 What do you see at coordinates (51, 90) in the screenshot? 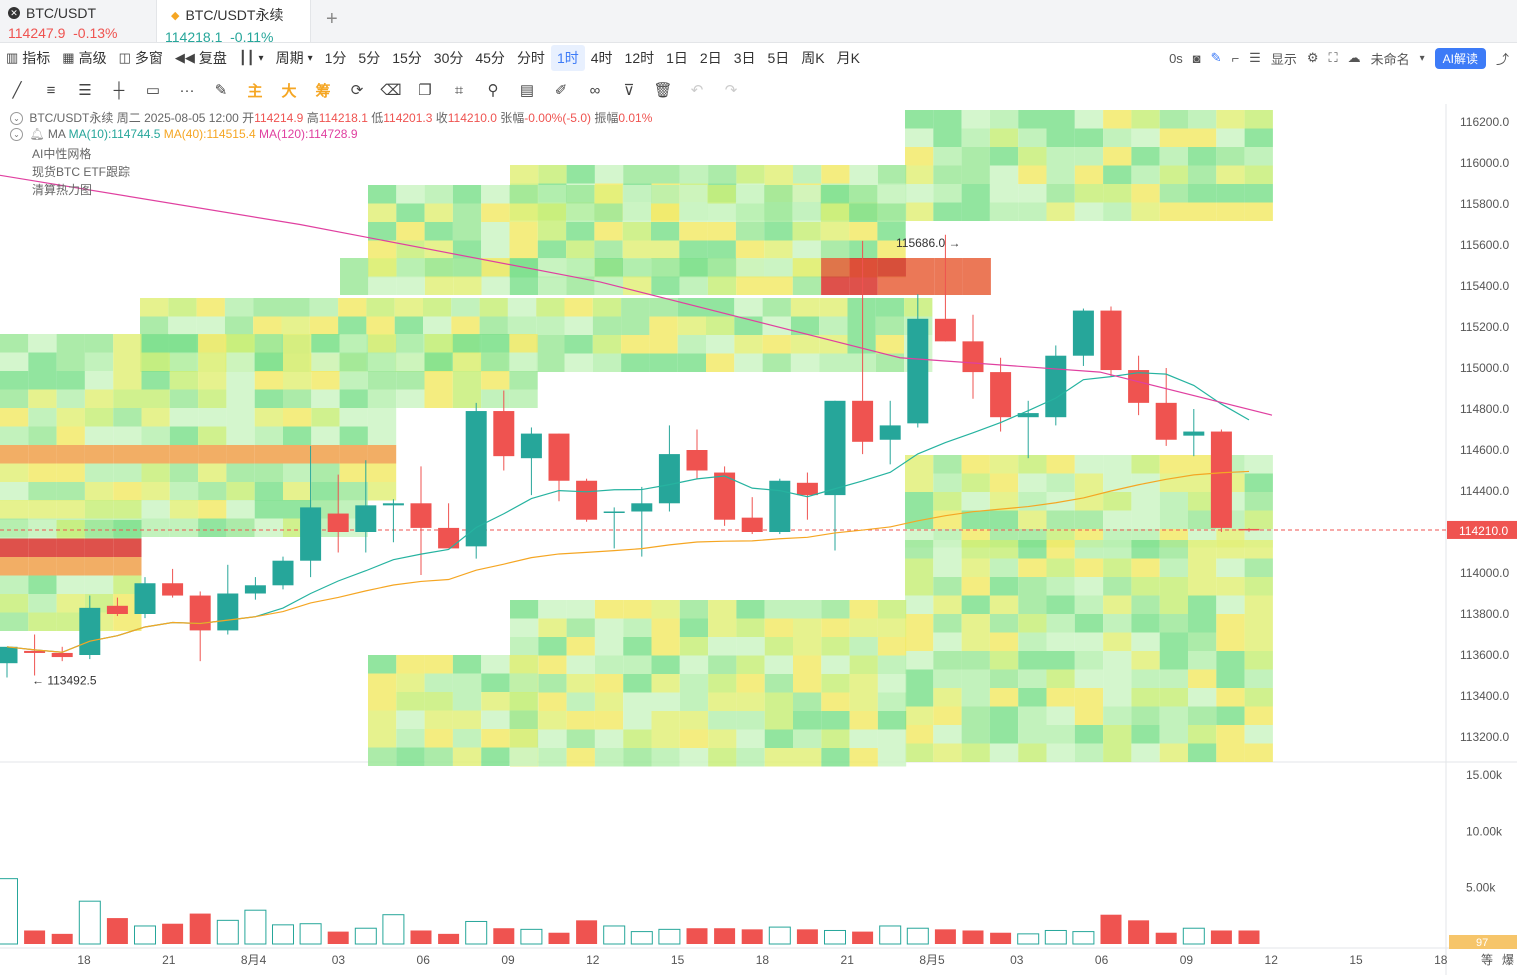
I see `parallel-lines-icon: ≡` at bounding box center [51, 90].